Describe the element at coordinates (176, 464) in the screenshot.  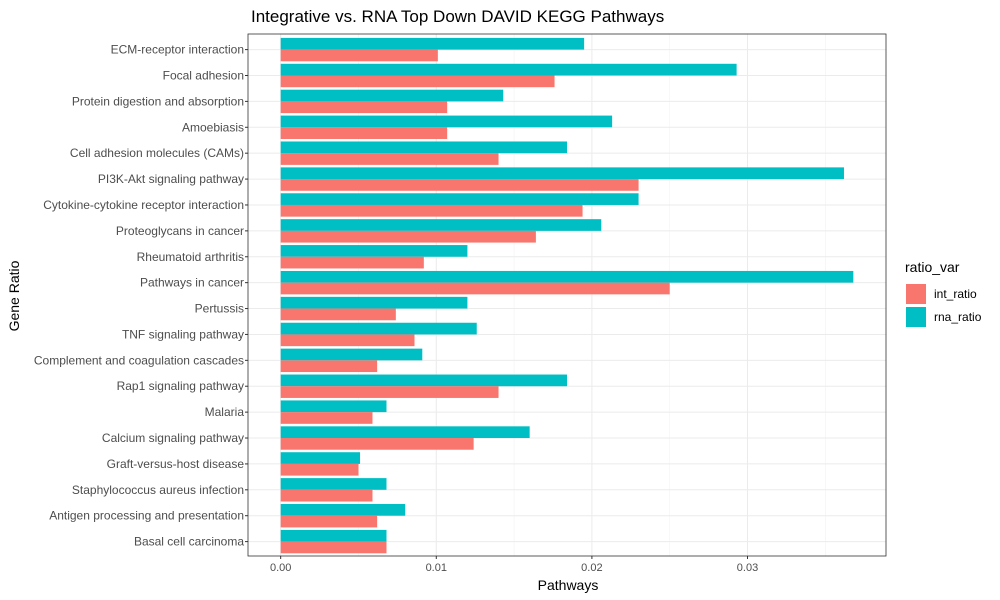
I see `category-label: Graft-versus-host disease` at that location.